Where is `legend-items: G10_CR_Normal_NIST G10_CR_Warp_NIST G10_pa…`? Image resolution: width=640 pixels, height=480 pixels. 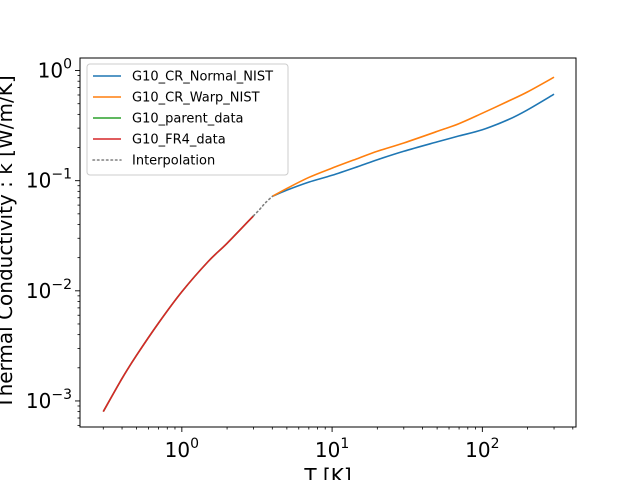 legend-items: G10_CR_Normal_NIST G10_CR_Warp_NIST G10_pa… is located at coordinates (182, 119).